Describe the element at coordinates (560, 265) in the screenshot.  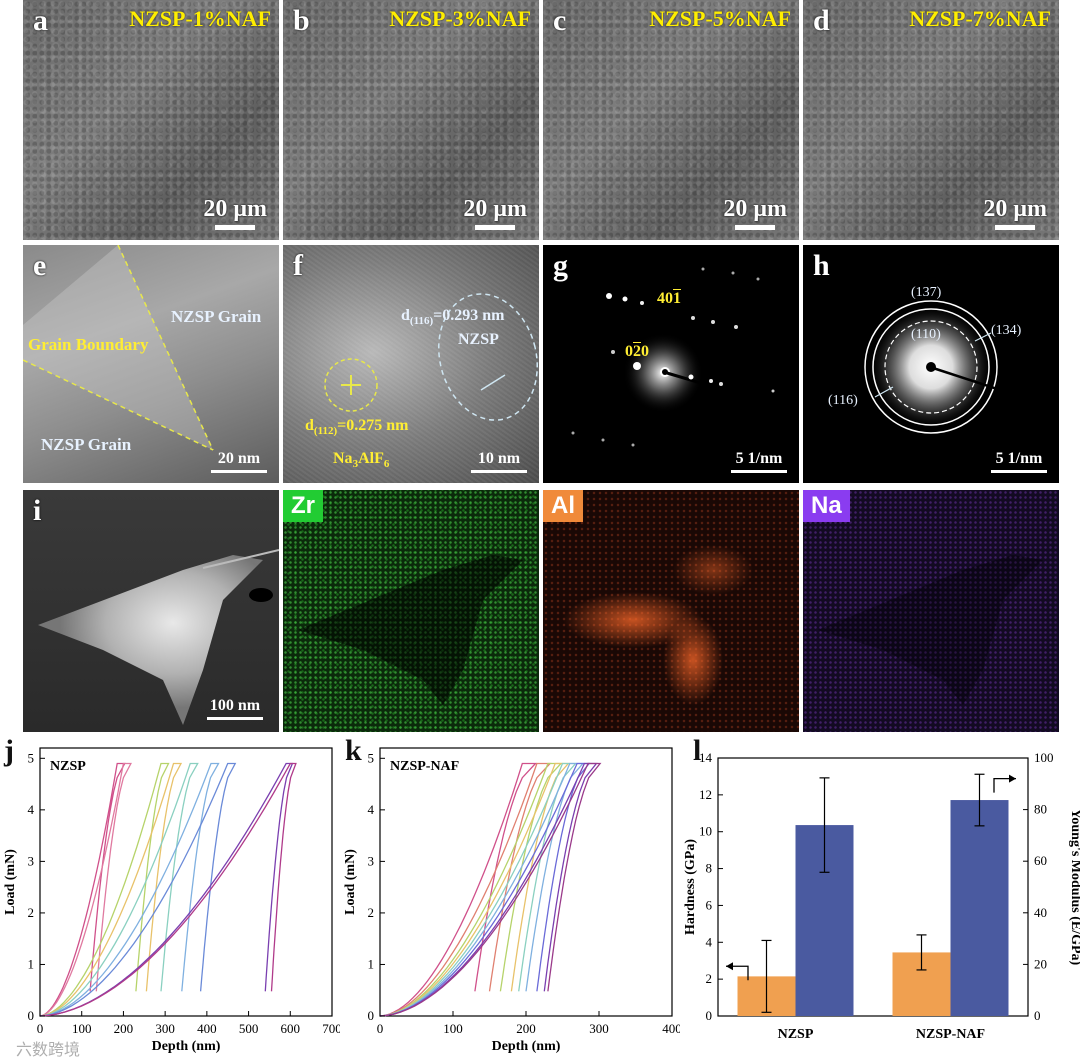
I see `panel-label: g` at that location.